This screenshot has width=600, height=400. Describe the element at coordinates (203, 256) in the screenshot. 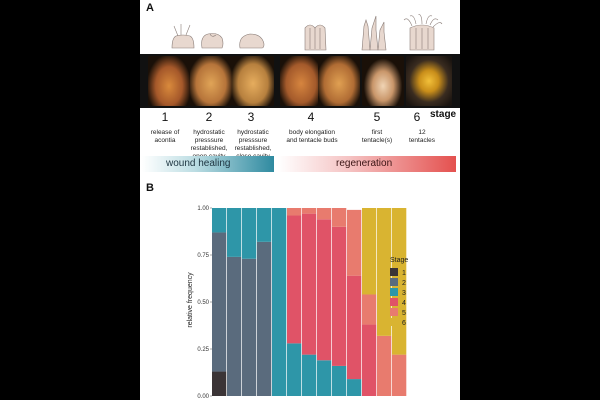

I see `y-tick-label: 0.75` at that location.